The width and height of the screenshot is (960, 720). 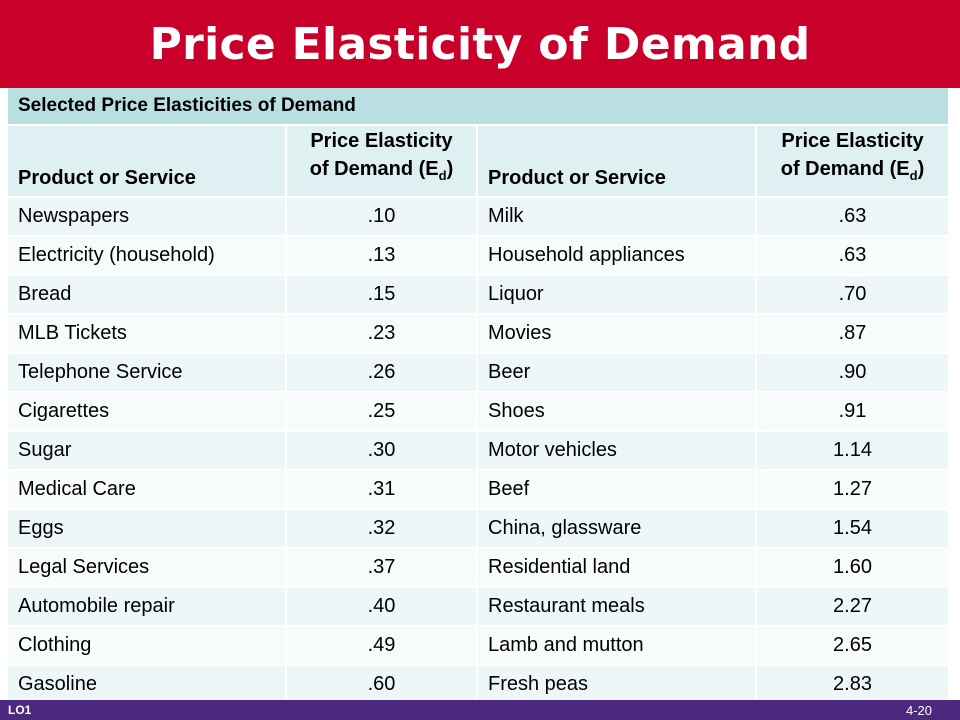 I want to click on product-cell: Restaurant meals, so click(x=617, y=607).